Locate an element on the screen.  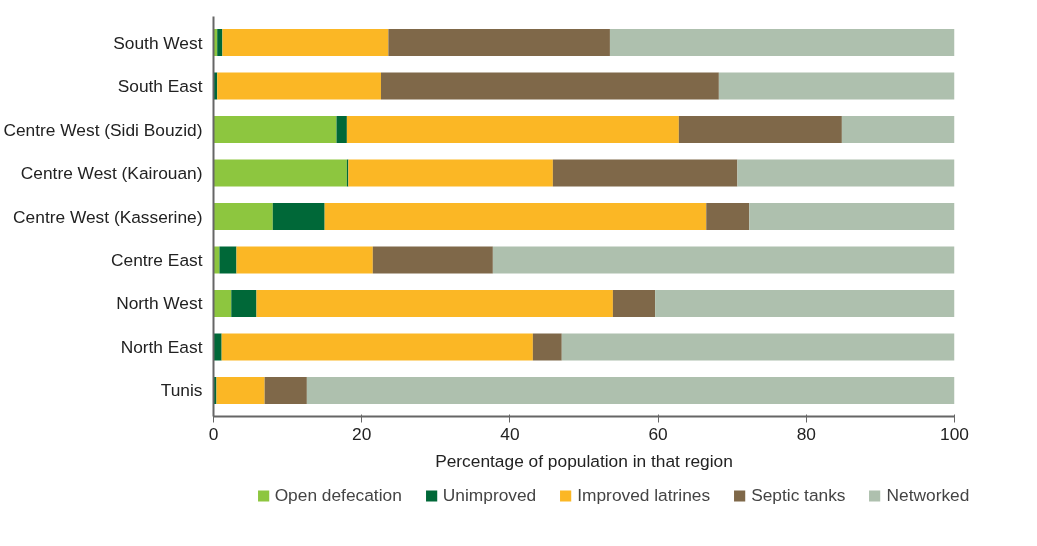
y-tick-label: North West is located at coordinates (159, 303).